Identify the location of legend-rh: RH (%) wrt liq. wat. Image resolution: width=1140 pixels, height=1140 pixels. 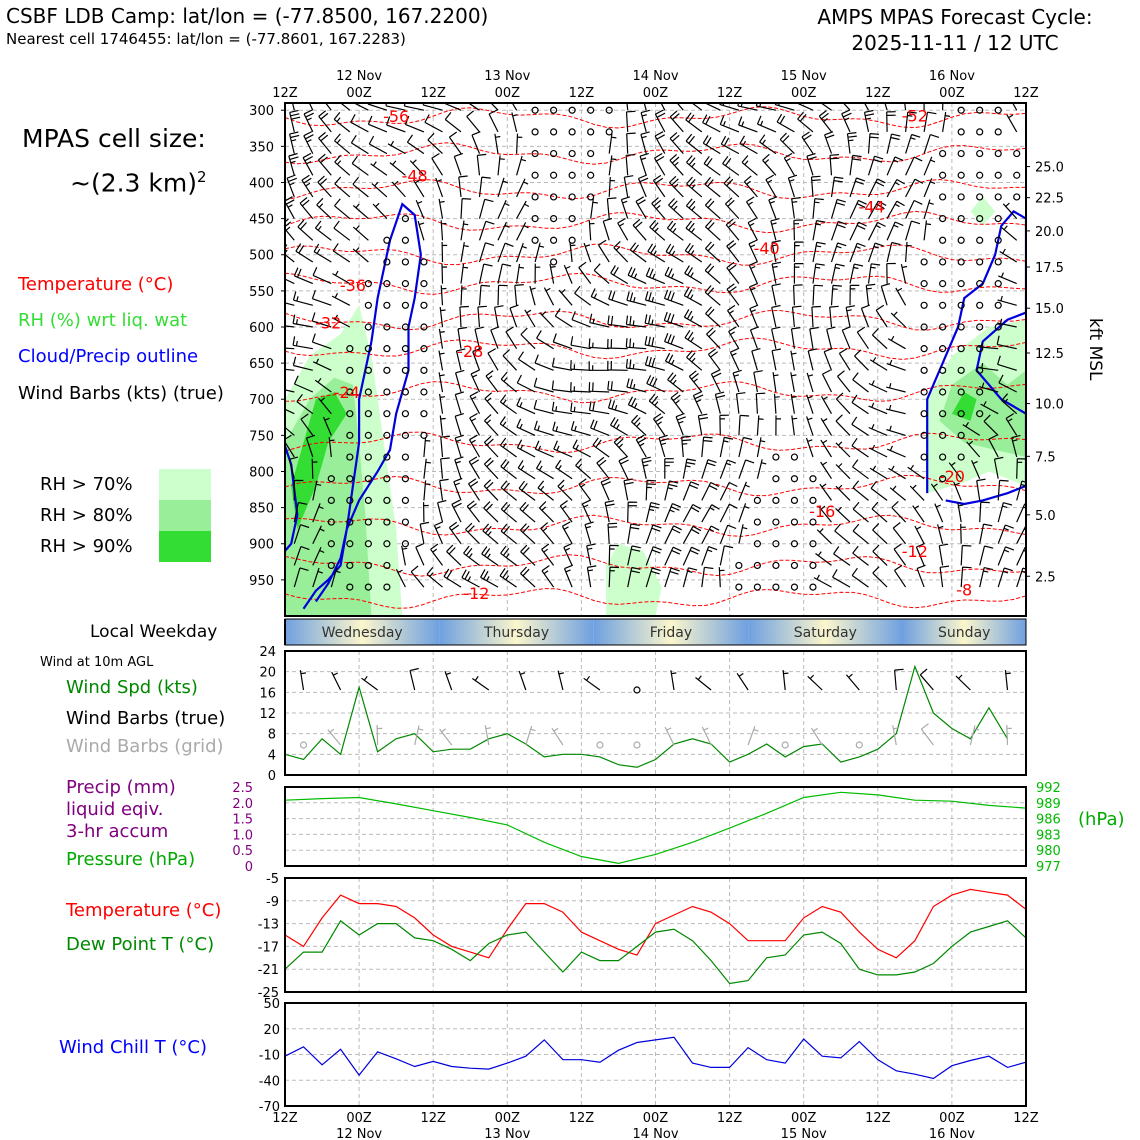
(103, 320).